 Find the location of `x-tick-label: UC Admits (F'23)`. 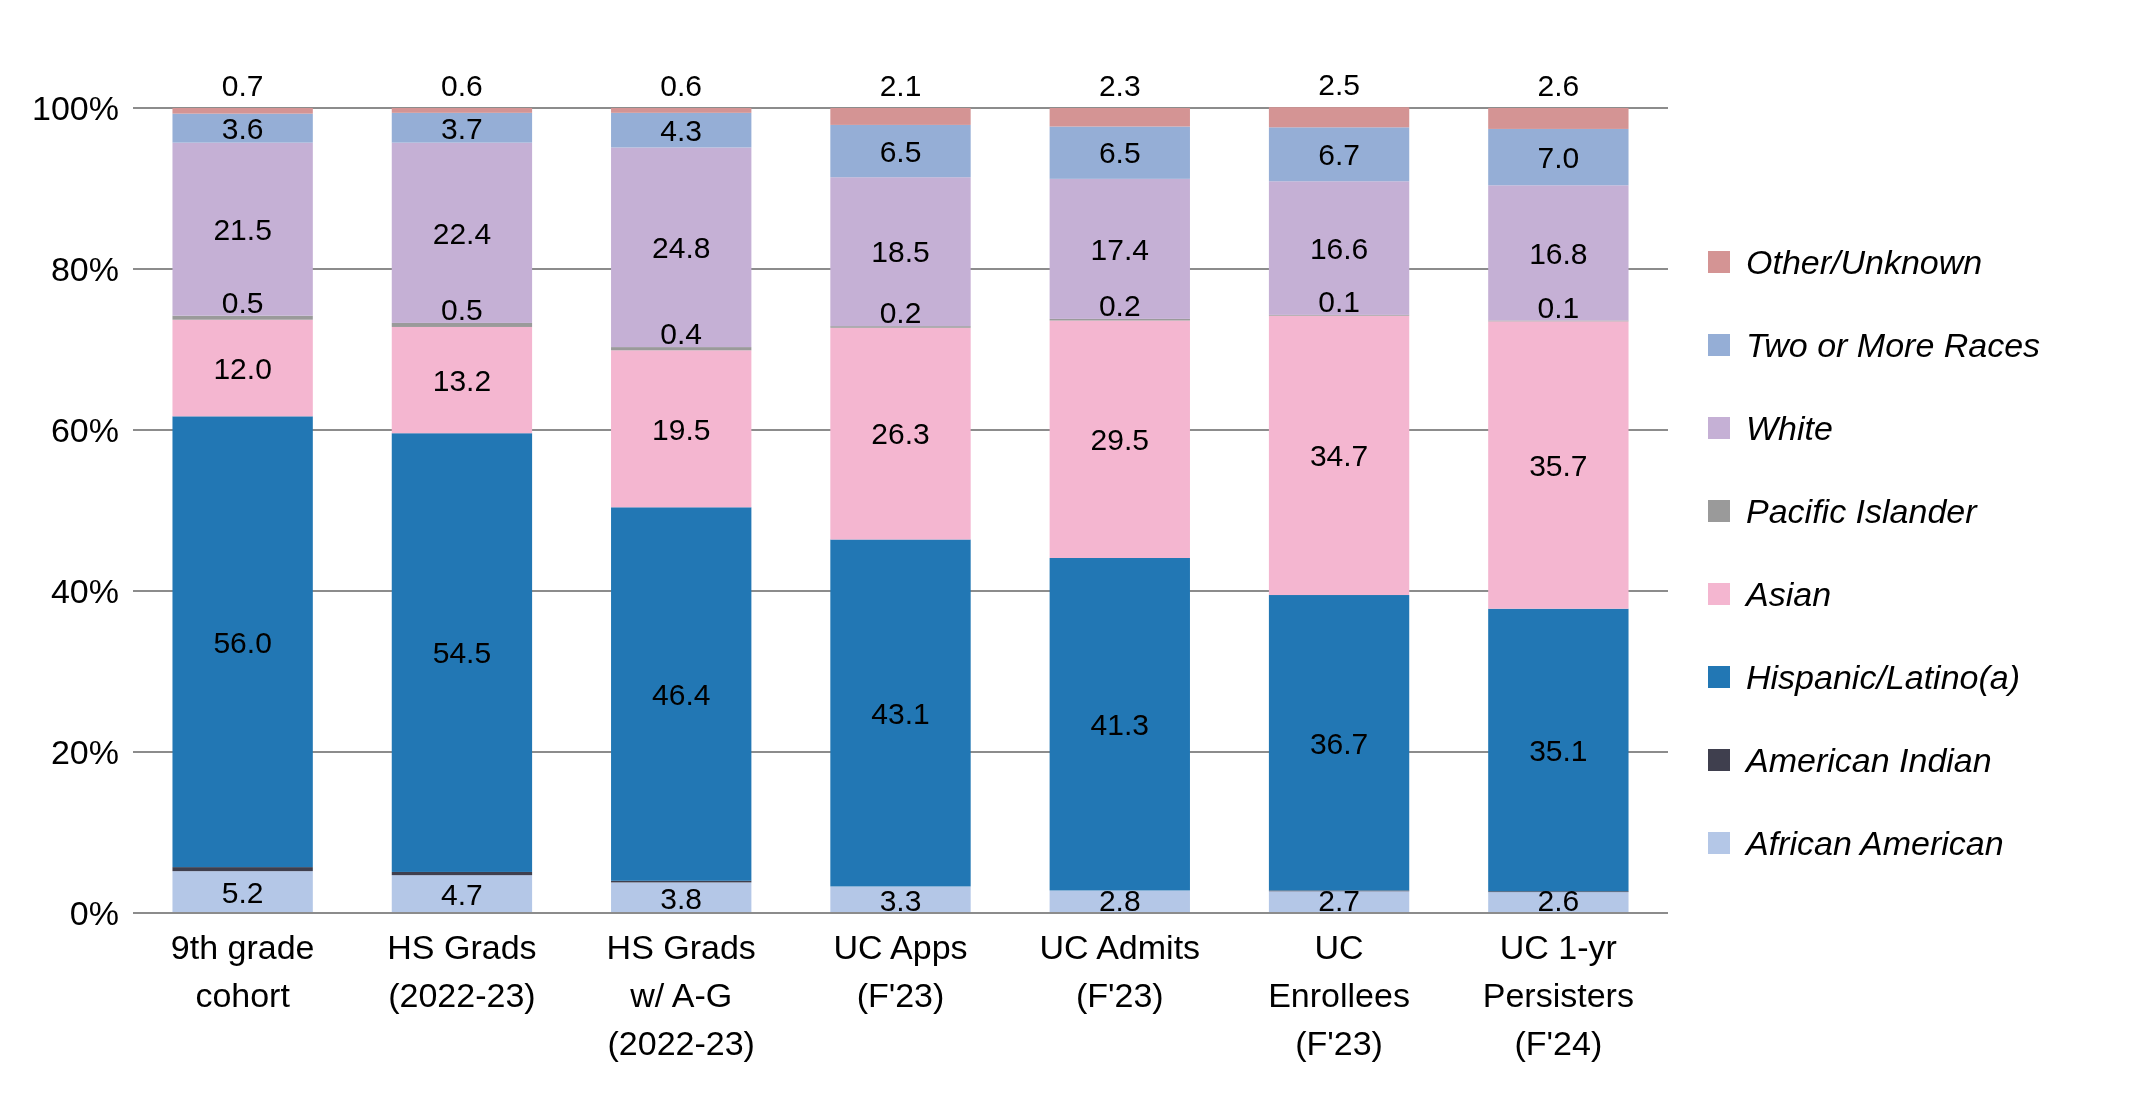

x-tick-label: UC Admits (F'23) is located at coordinates (1120, 971).